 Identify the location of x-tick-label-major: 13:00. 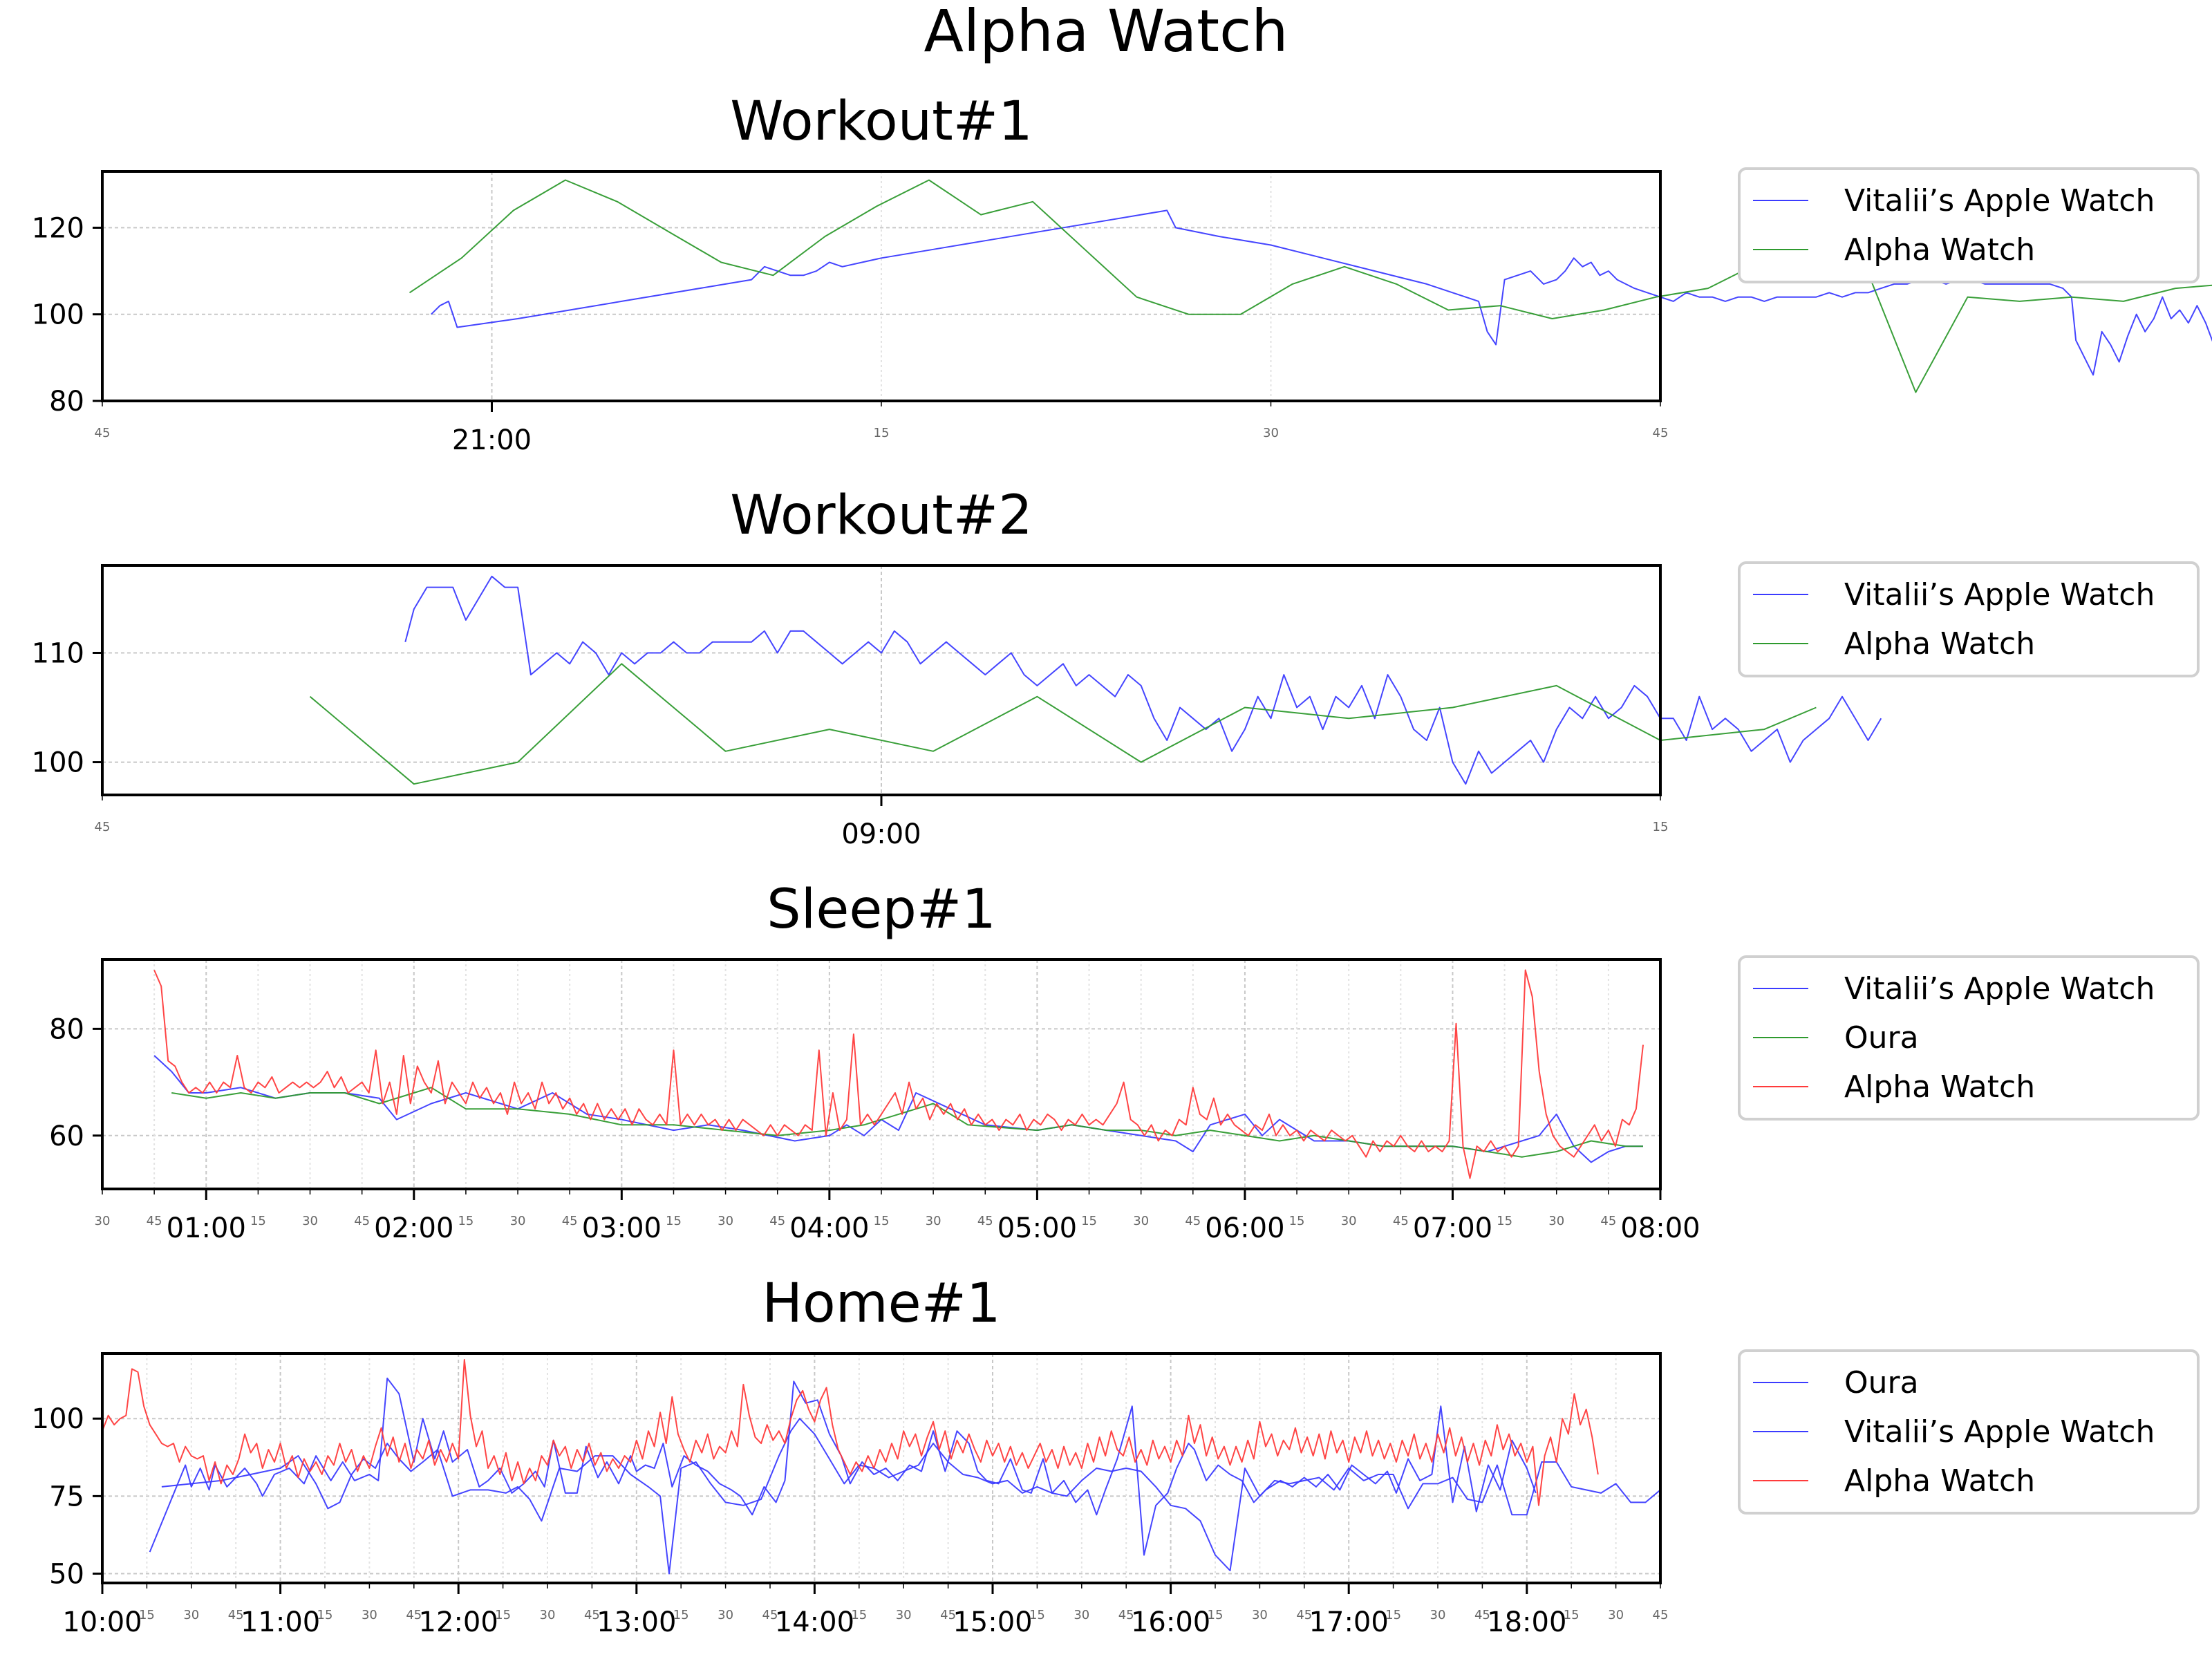
(636, 1622).